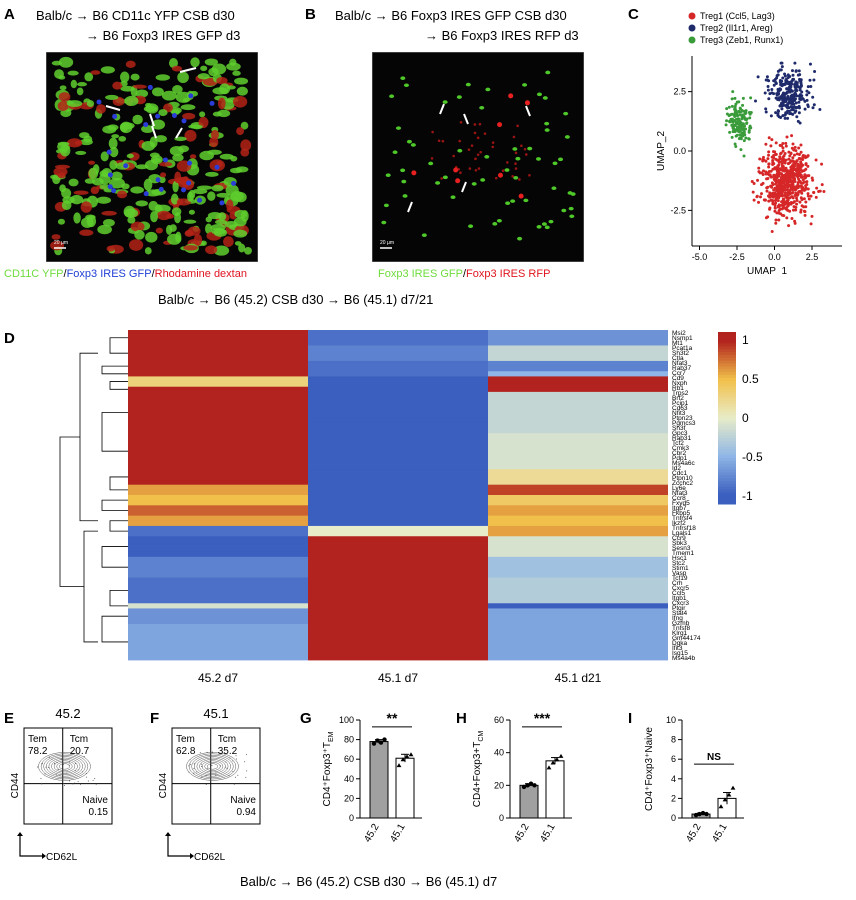 Image resolution: width=856 pixels, height=900 pixels. Describe the element at coordinates (812, 257) in the screenshot. I see `x-tick-label: 2.5` at that location.